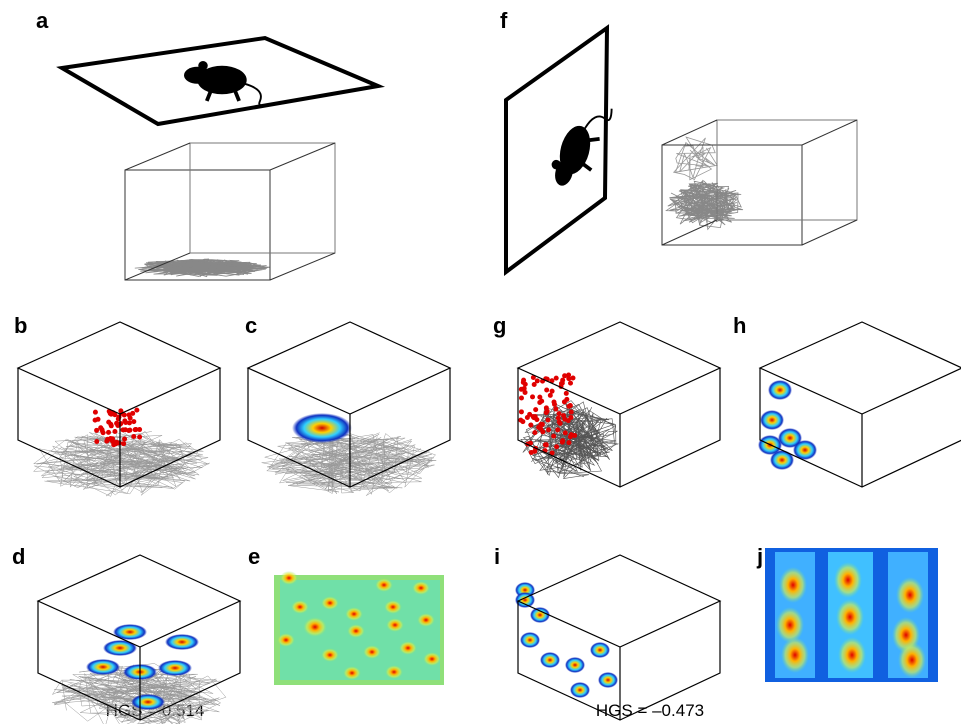 The width and height of the screenshot is (961, 724). Describe the element at coordinates (650, 710) in the screenshot. I see `score: HGS = –0.473` at that location.